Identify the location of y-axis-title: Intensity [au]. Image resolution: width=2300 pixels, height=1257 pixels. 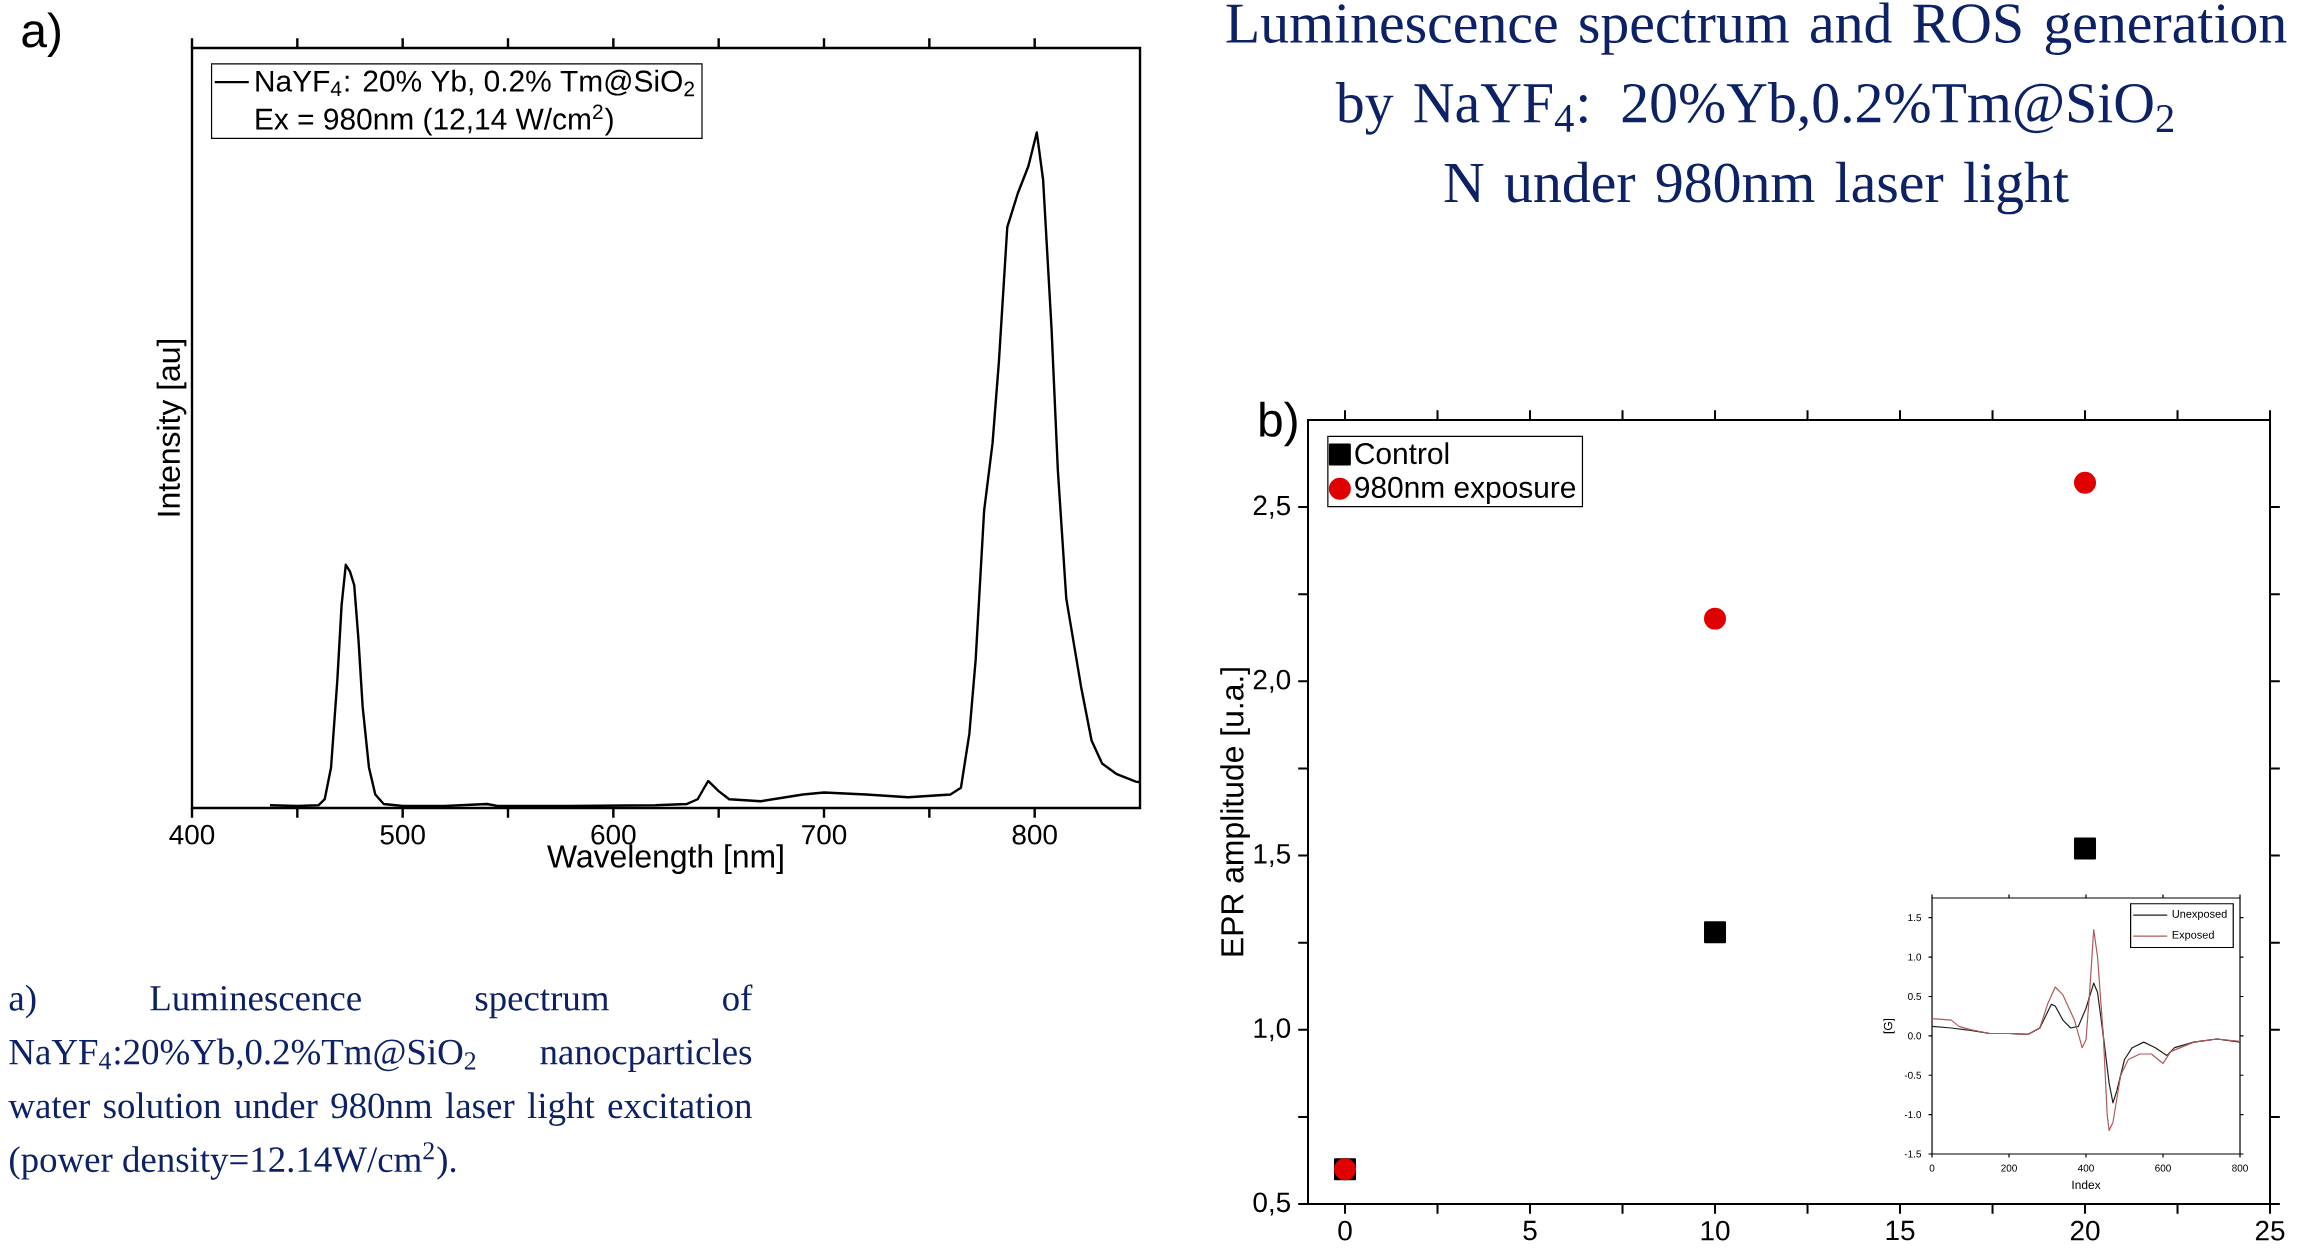
(171, 427).